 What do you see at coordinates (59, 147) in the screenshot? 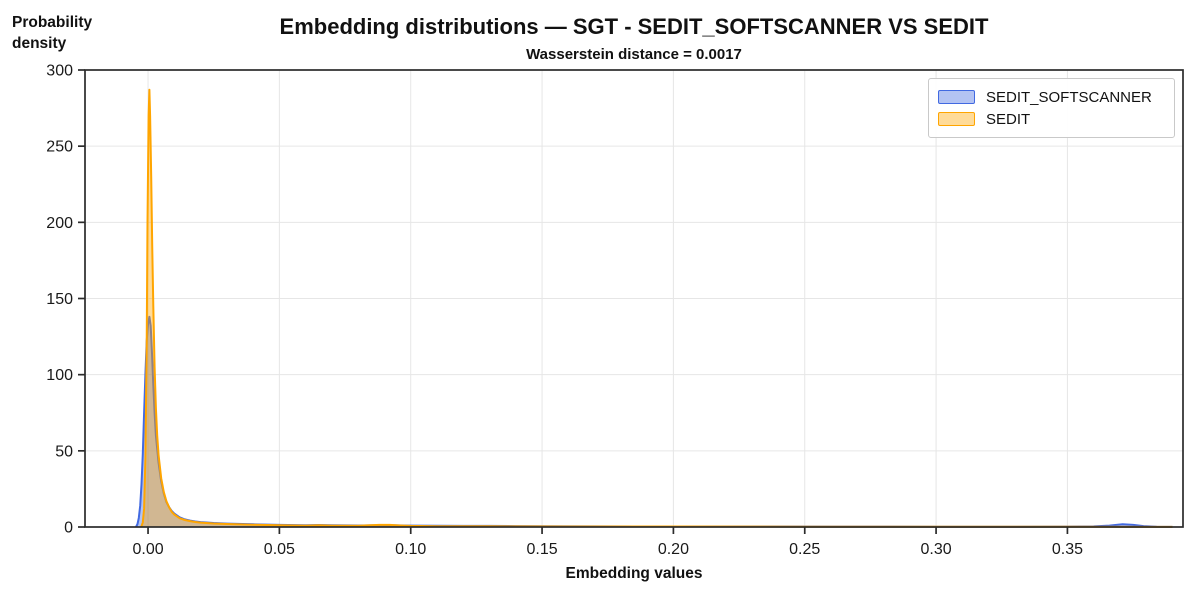
I see `y-tick-label: 250` at bounding box center [59, 147].